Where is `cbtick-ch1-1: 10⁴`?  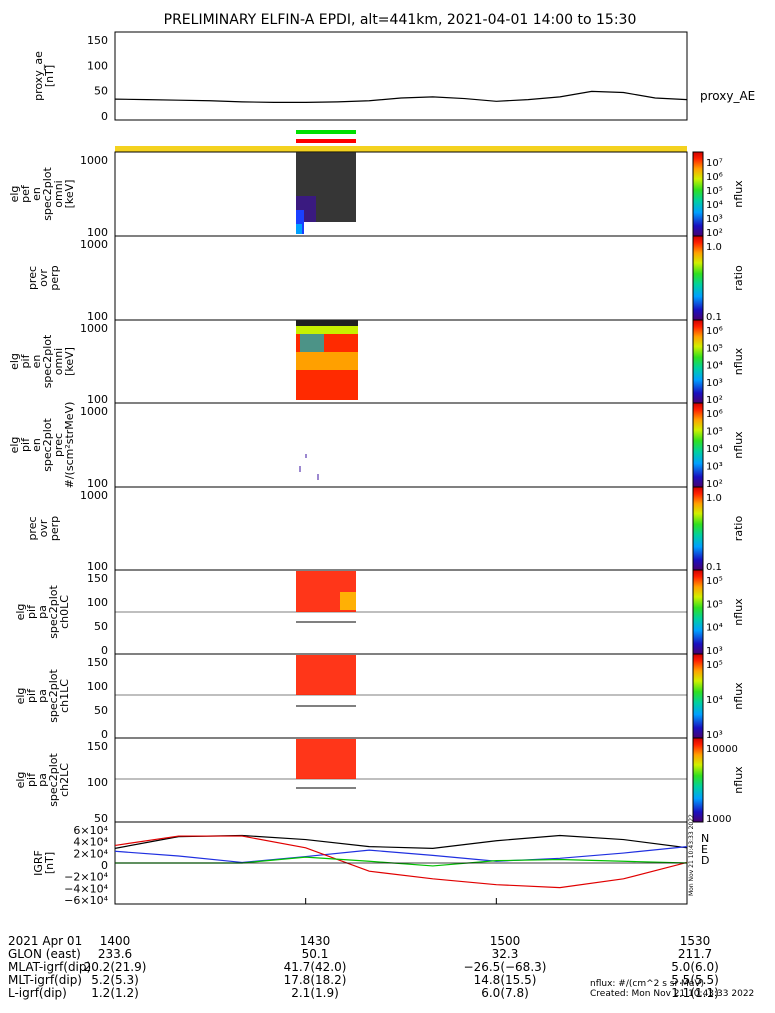 cbtick-ch1-1: 10⁴ is located at coordinates (714, 700).